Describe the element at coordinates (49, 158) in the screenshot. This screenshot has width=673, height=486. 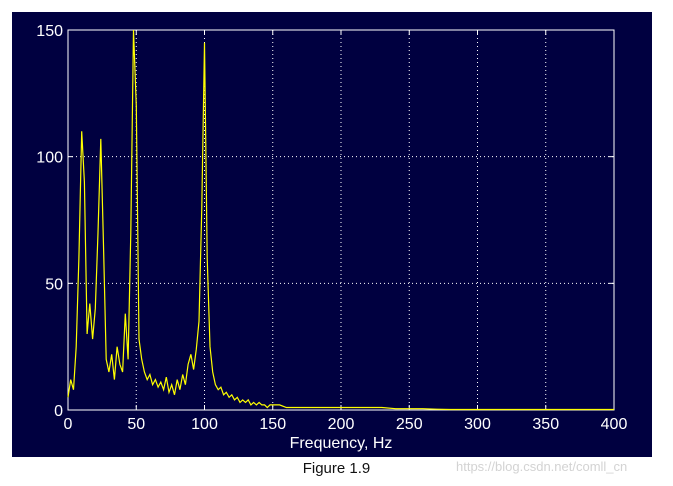
I see `y-tick-label: 100` at that location.